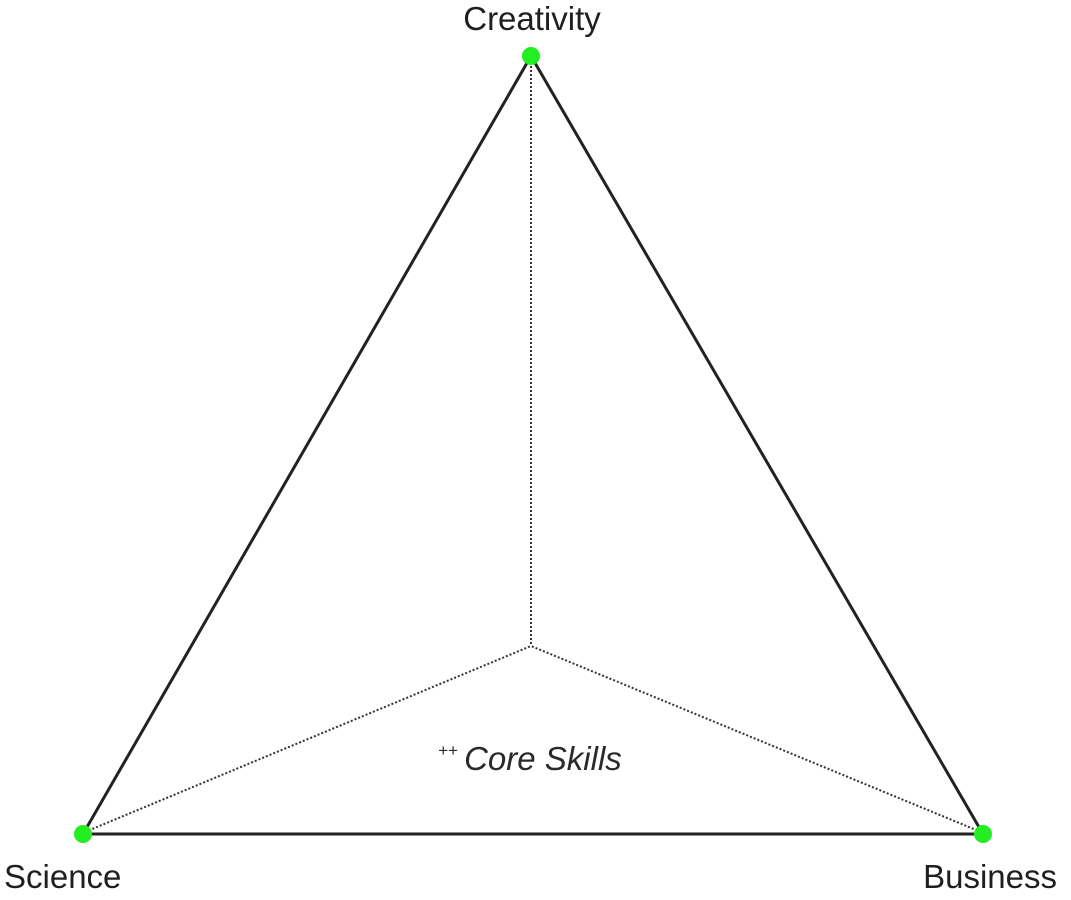  I want to click on vertex-dot-top, so click(531, 56).